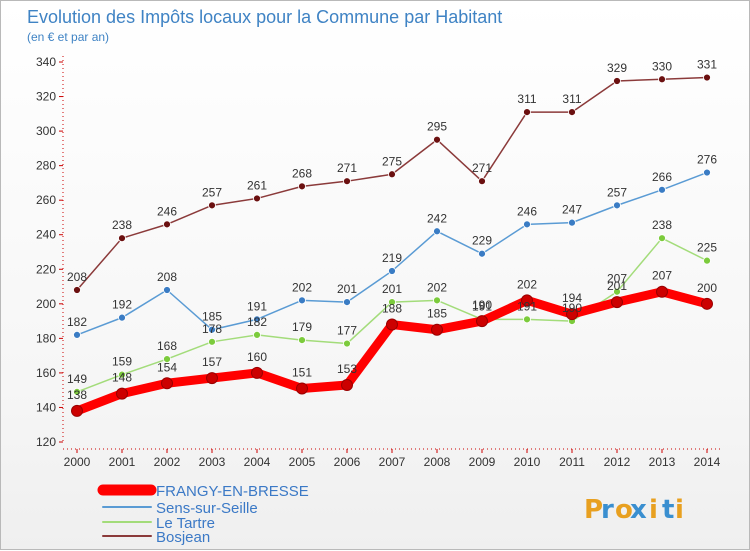  I want to click on x-tick-label: 2002, so click(167, 462).